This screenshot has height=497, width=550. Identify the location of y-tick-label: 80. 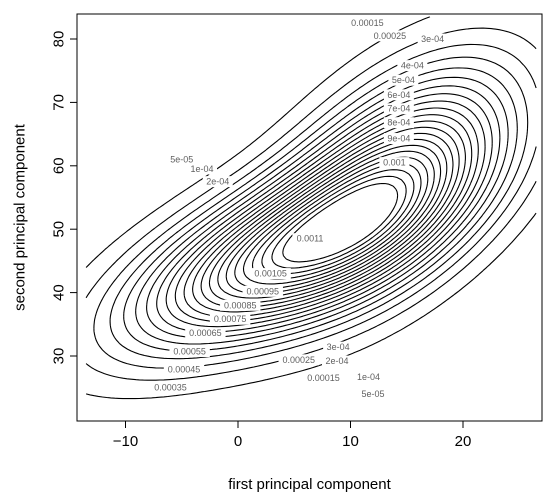
(59, 39).